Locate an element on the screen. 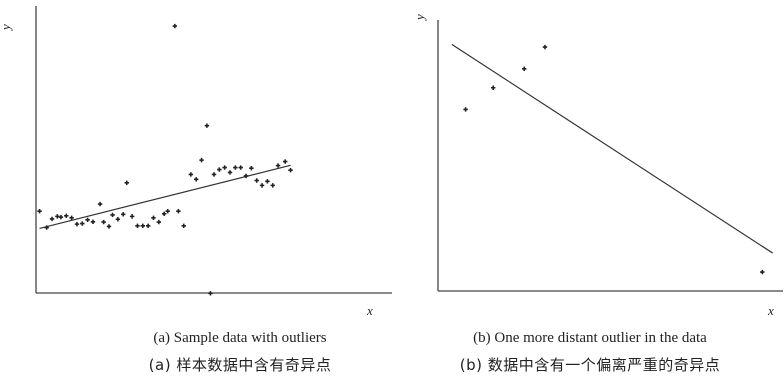 Image resolution: width=784 pixels, height=383 pixels. x-axis-label-a: x is located at coordinates (369, 310).